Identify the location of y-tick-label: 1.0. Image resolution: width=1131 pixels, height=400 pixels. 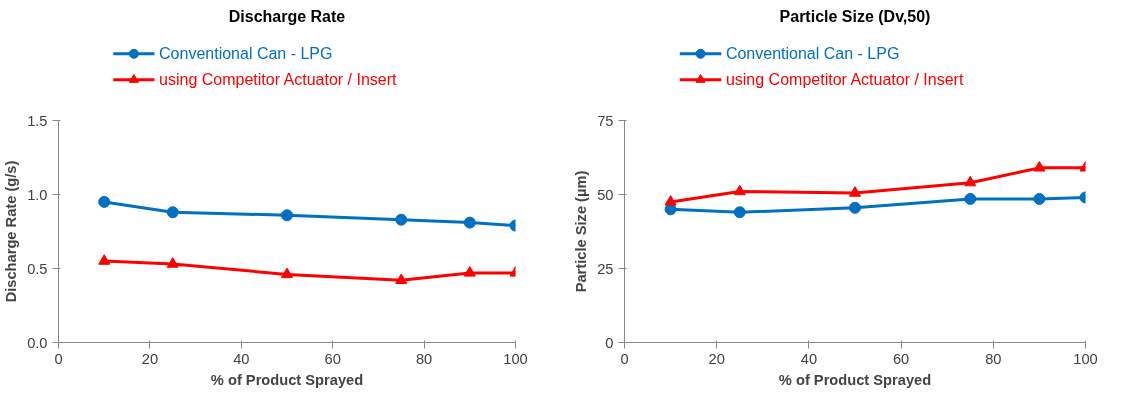
(37, 194).